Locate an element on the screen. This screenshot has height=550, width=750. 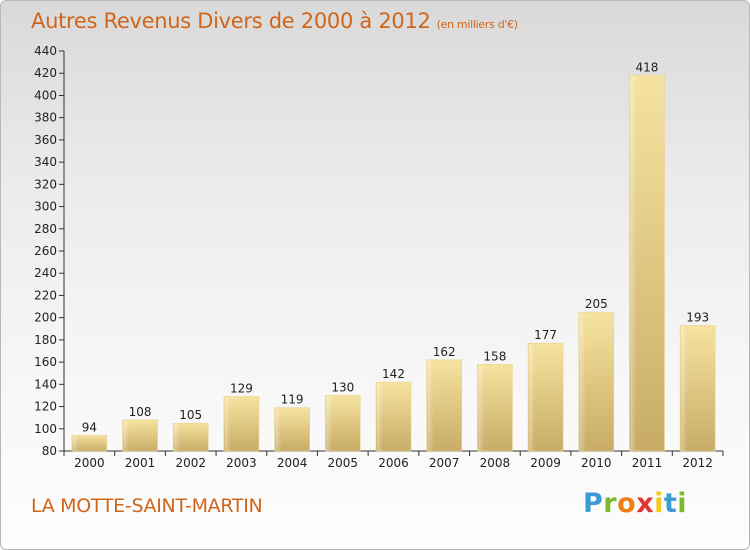
logo-letter: r is located at coordinates (610, 503).